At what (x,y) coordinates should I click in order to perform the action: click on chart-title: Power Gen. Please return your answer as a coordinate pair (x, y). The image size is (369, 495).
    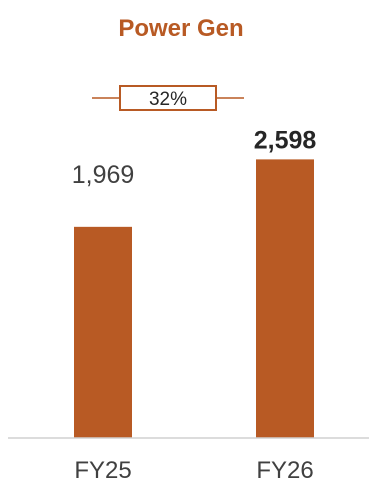
    Looking at the image, I should click on (180, 28).